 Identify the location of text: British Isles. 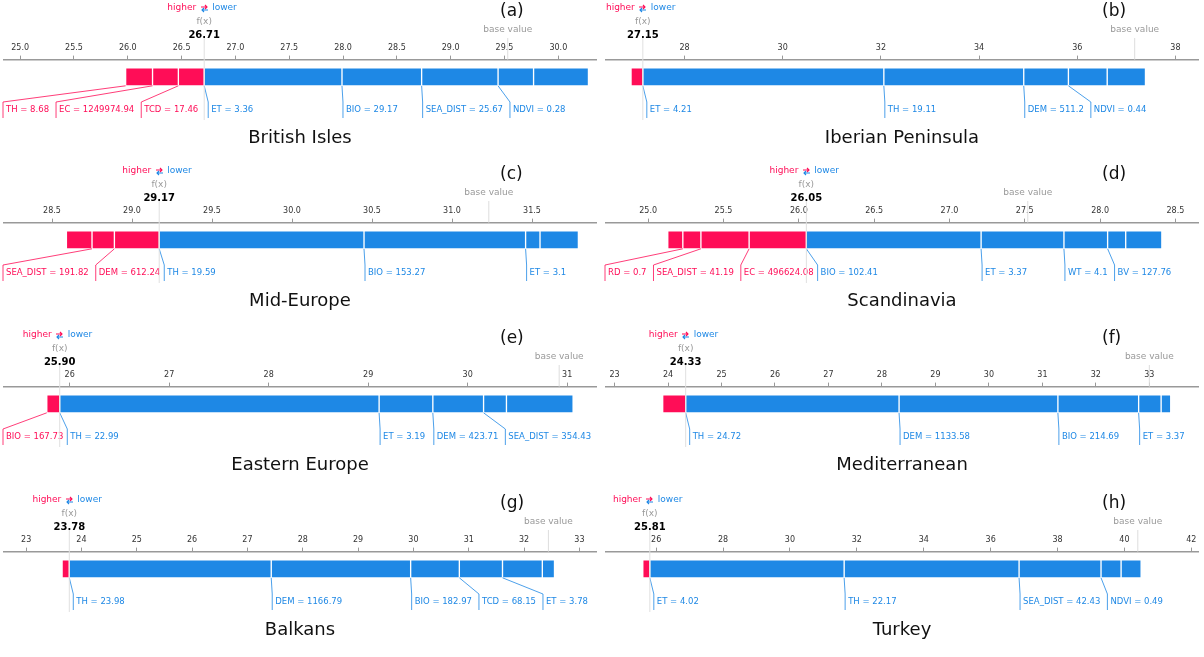
(300, 136).